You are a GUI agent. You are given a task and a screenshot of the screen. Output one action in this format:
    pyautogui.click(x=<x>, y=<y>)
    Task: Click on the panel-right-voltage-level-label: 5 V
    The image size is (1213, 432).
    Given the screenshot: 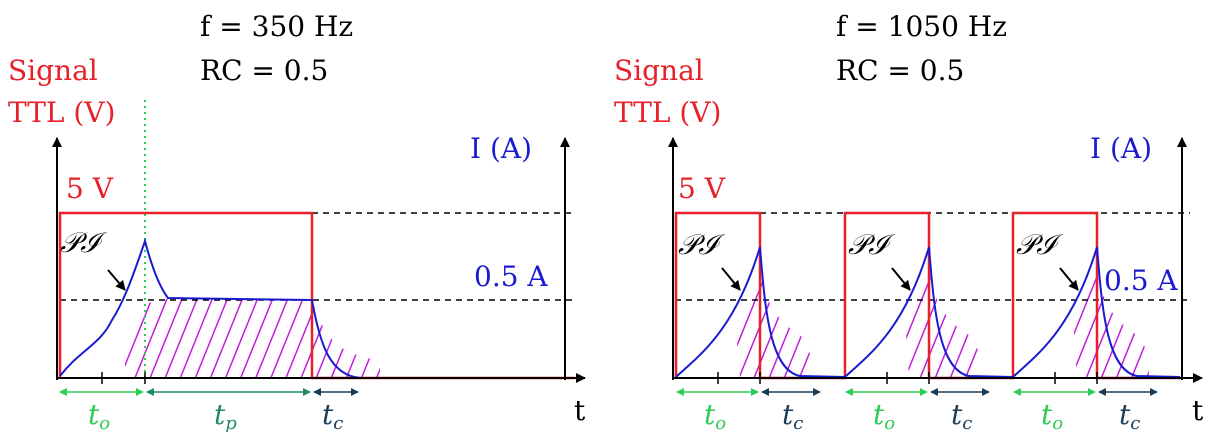 What is the action you would take?
    pyautogui.click(x=702, y=188)
    